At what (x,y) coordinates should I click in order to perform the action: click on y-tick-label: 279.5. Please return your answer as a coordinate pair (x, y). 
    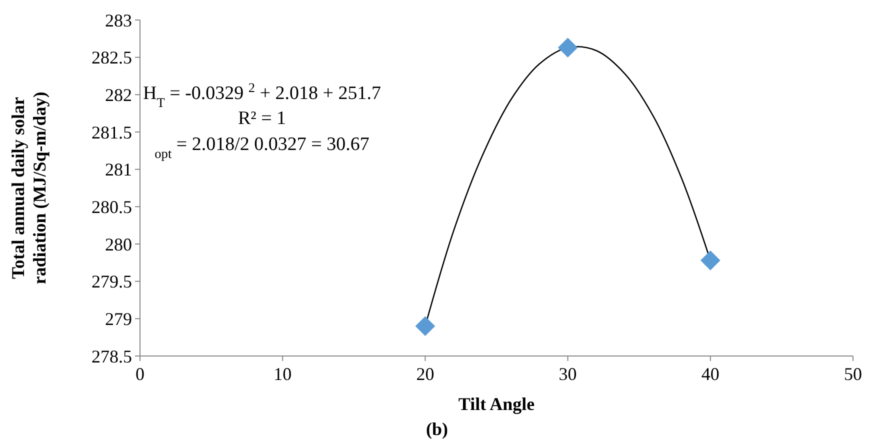
    Looking at the image, I should click on (112, 282).